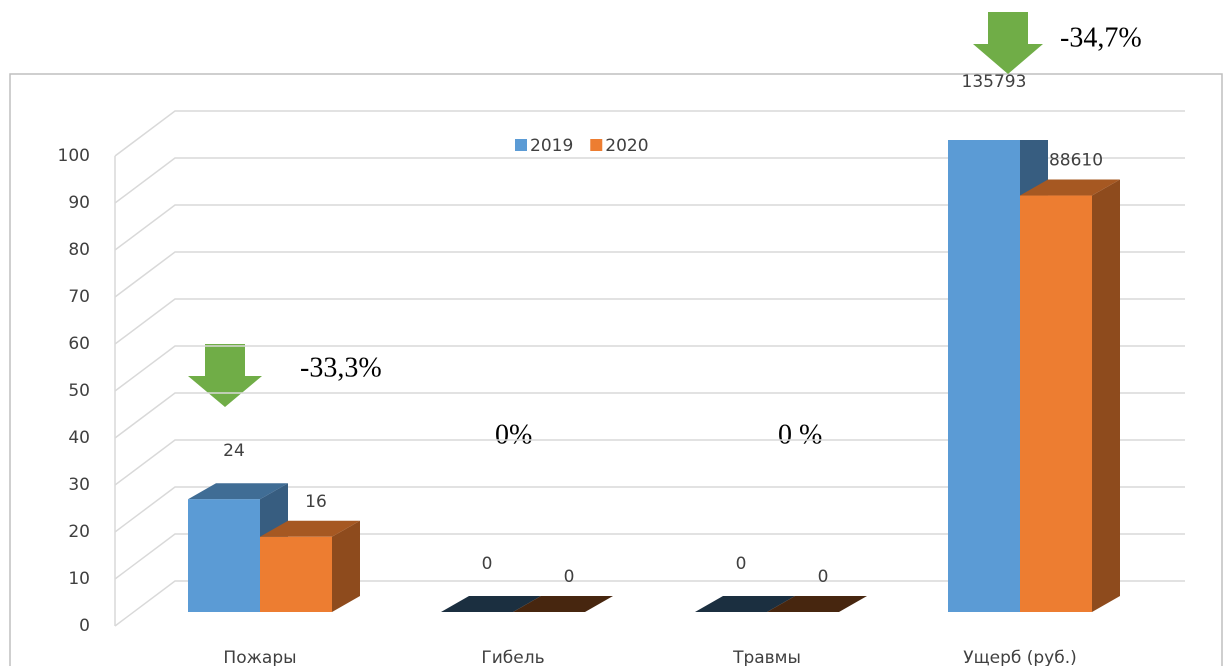 This screenshot has width=1232, height=666. I want to click on y-tick-label: 20, so click(79, 532).